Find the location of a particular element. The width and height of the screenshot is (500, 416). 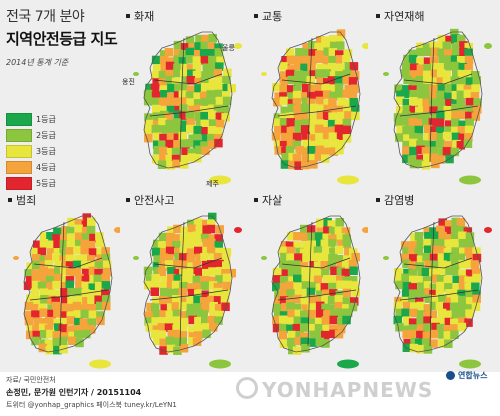

legend-swatch is located at coordinates (19, 119).